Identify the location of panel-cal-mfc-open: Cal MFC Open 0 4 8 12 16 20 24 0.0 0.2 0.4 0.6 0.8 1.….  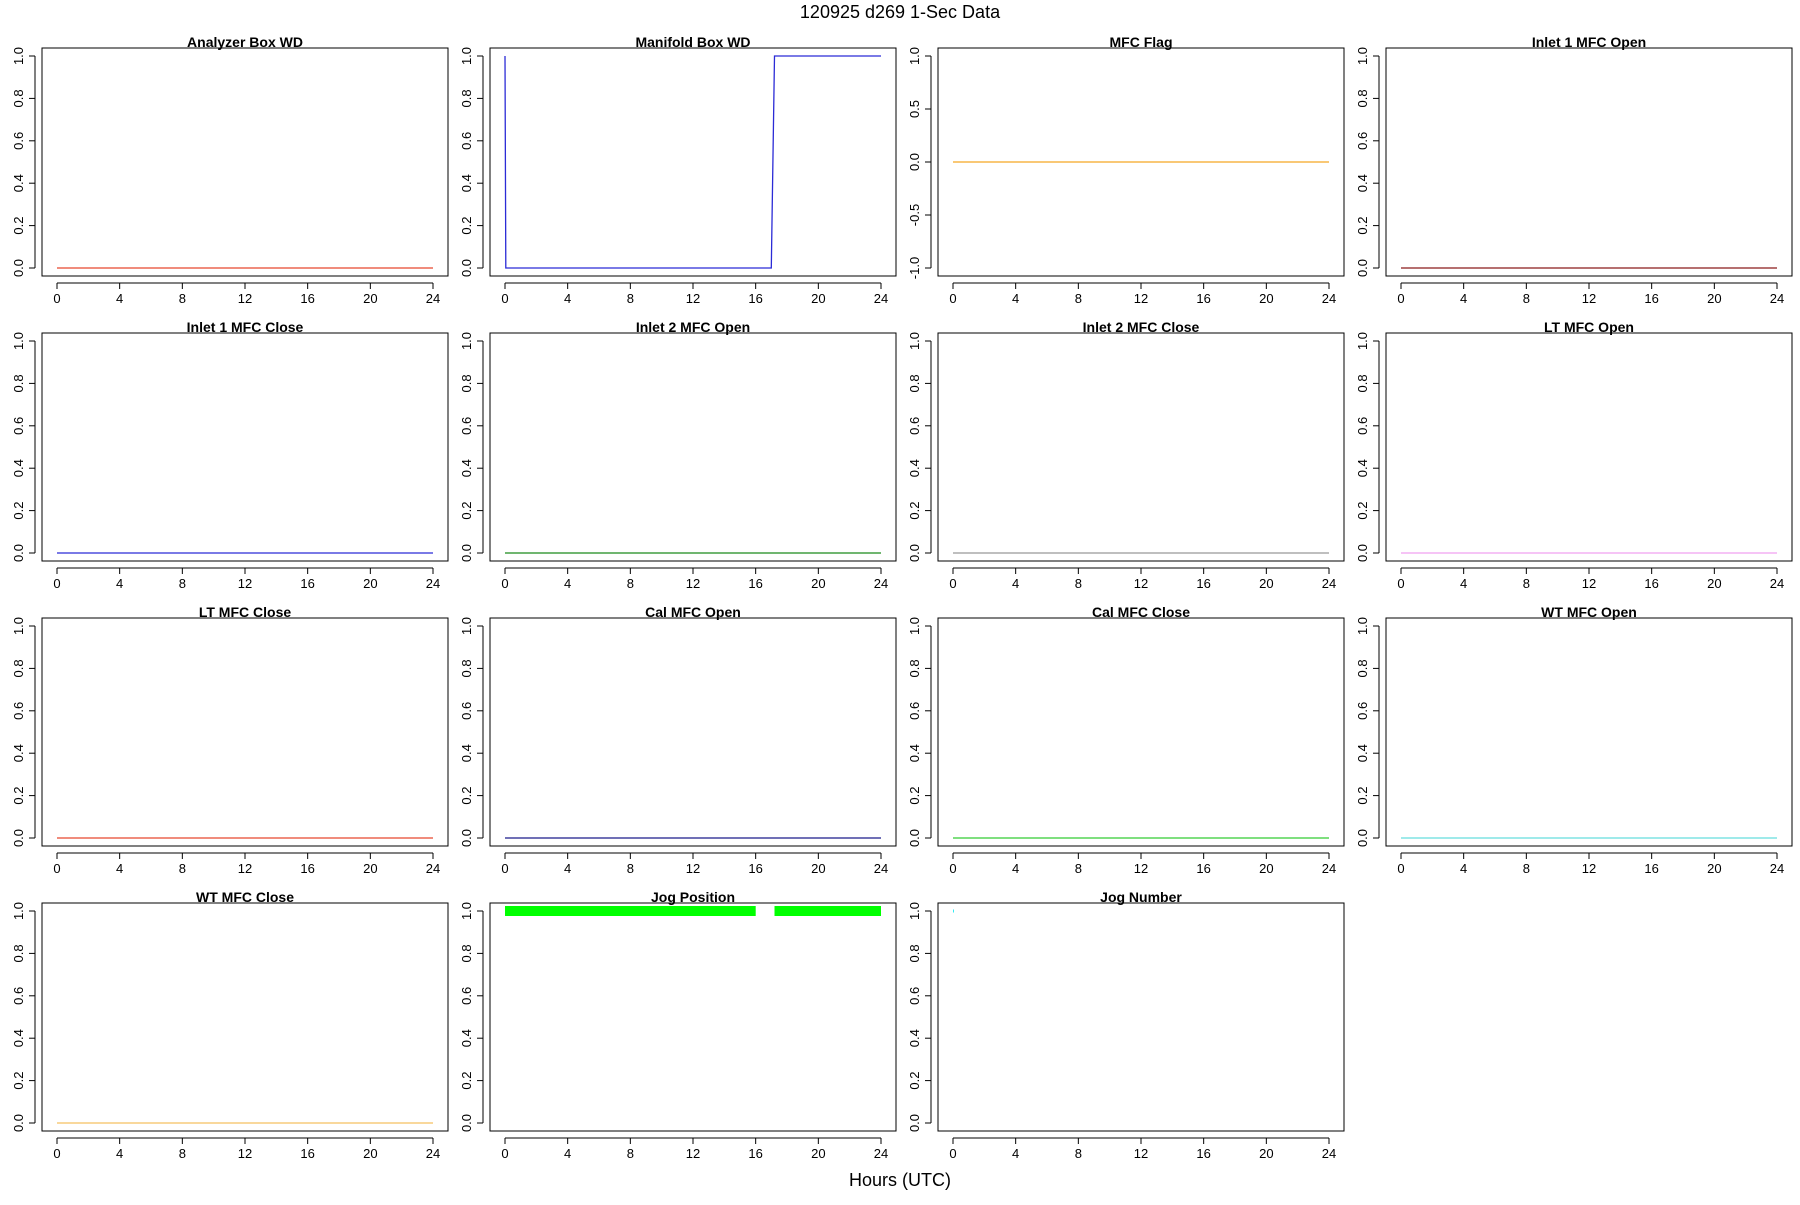
(678, 740).